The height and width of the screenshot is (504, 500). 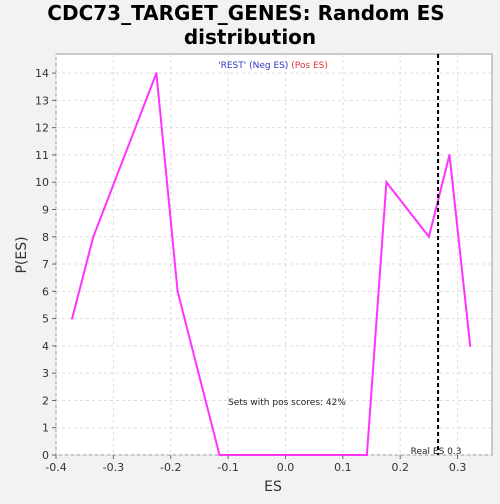 I want to click on y-tick-label: 3, so click(x=45, y=373).